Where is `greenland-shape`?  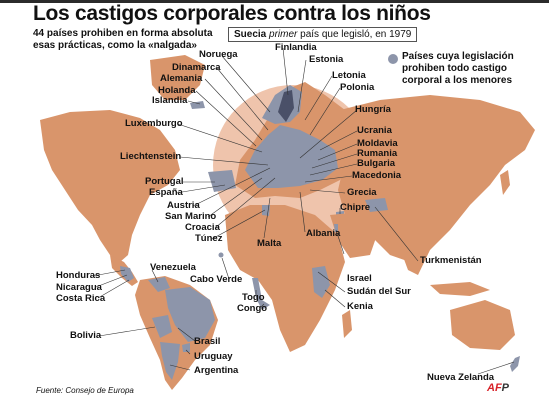
greenland-shape is located at coordinates (177, 77).